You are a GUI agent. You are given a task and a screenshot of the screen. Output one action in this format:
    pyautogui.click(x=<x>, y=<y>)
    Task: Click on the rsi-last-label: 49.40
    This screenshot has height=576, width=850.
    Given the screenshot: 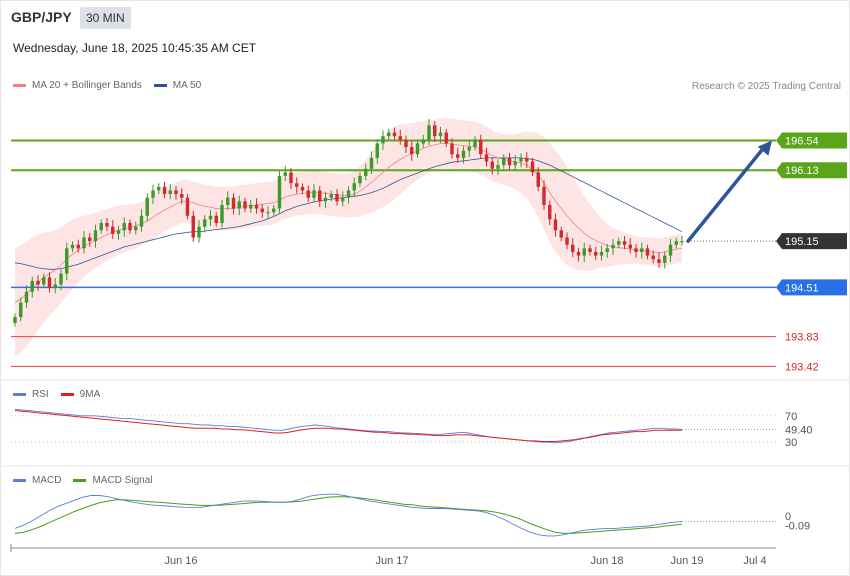 What is the action you would take?
    pyautogui.click(x=799, y=430)
    